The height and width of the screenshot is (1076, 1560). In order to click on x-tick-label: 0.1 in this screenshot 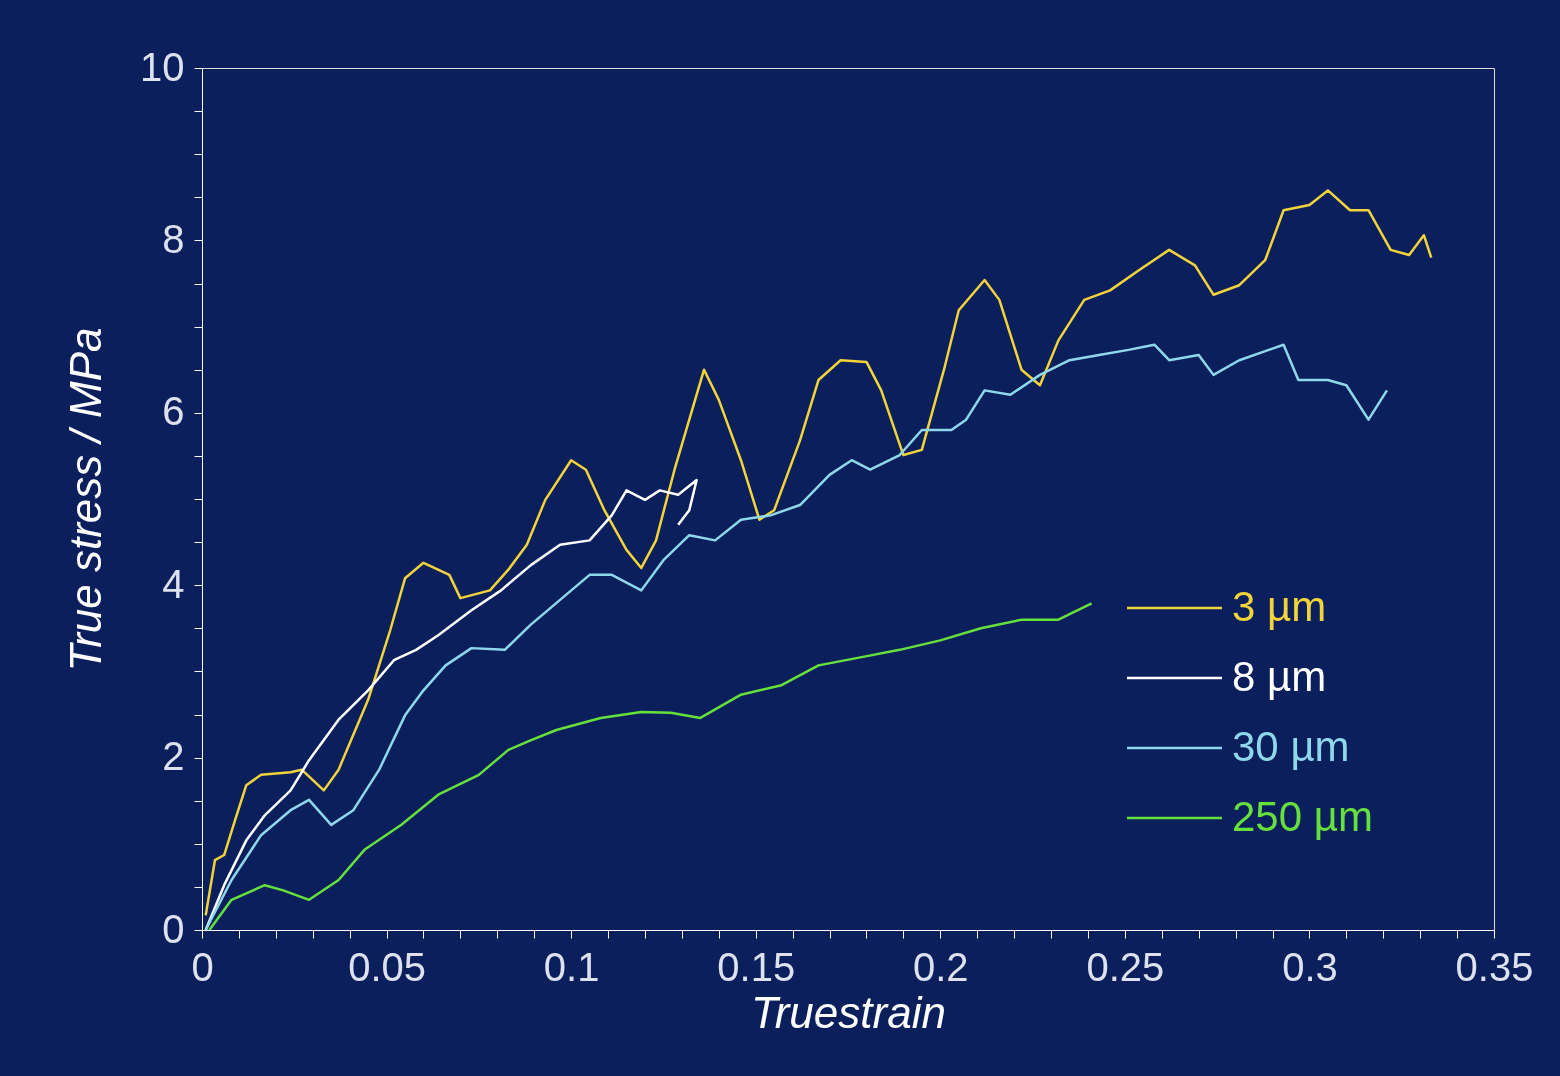, I will do `click(571, 966)`.